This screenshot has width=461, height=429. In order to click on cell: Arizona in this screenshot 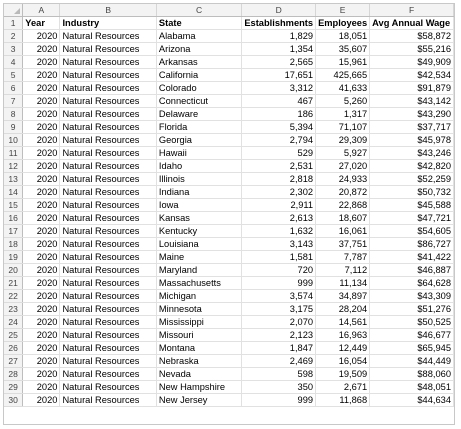, I will do `click(199, 49)`.